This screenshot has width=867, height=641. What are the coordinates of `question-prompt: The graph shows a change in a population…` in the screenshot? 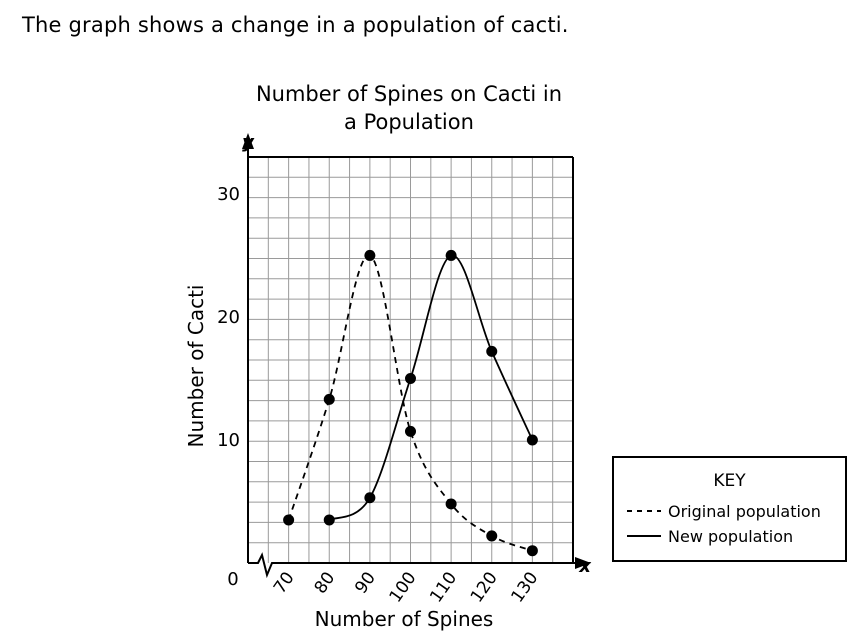 It's located at (295, 25).